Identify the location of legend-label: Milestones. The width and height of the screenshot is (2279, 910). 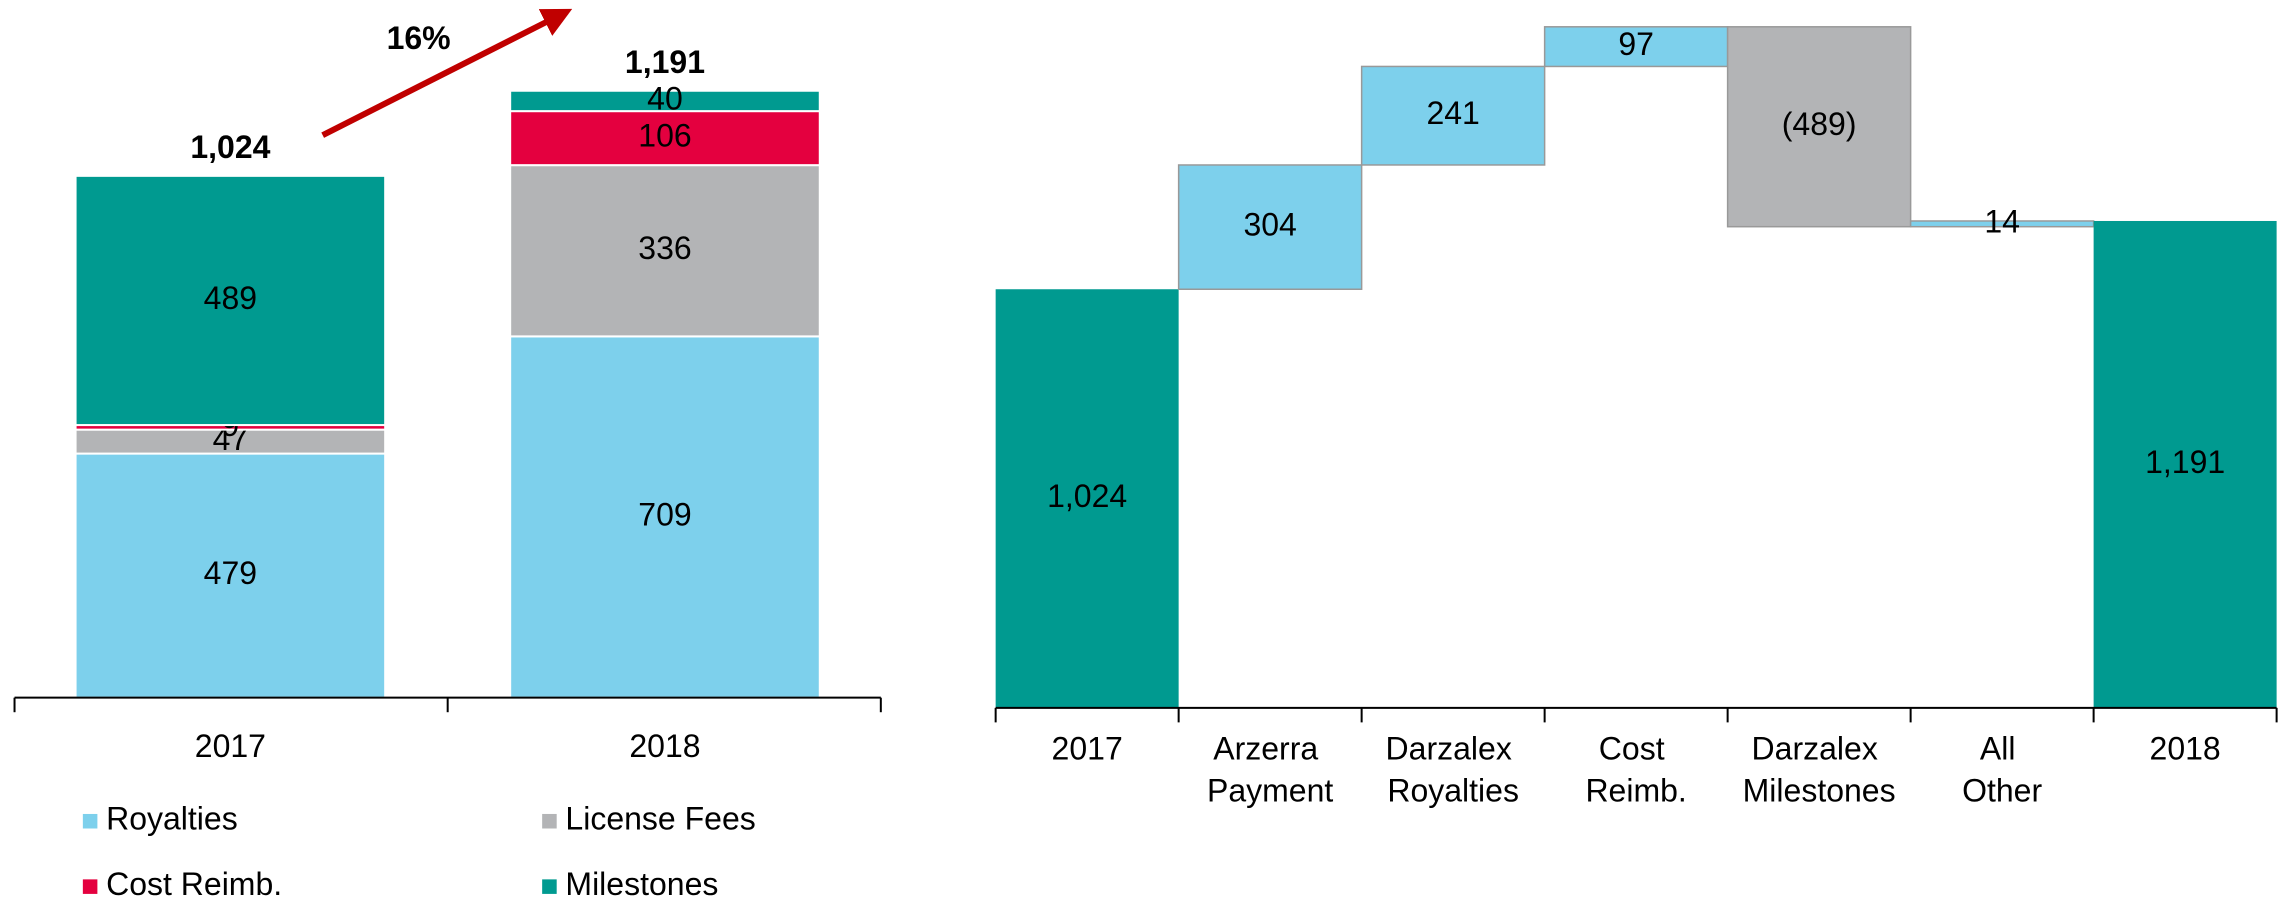
(641, 884).